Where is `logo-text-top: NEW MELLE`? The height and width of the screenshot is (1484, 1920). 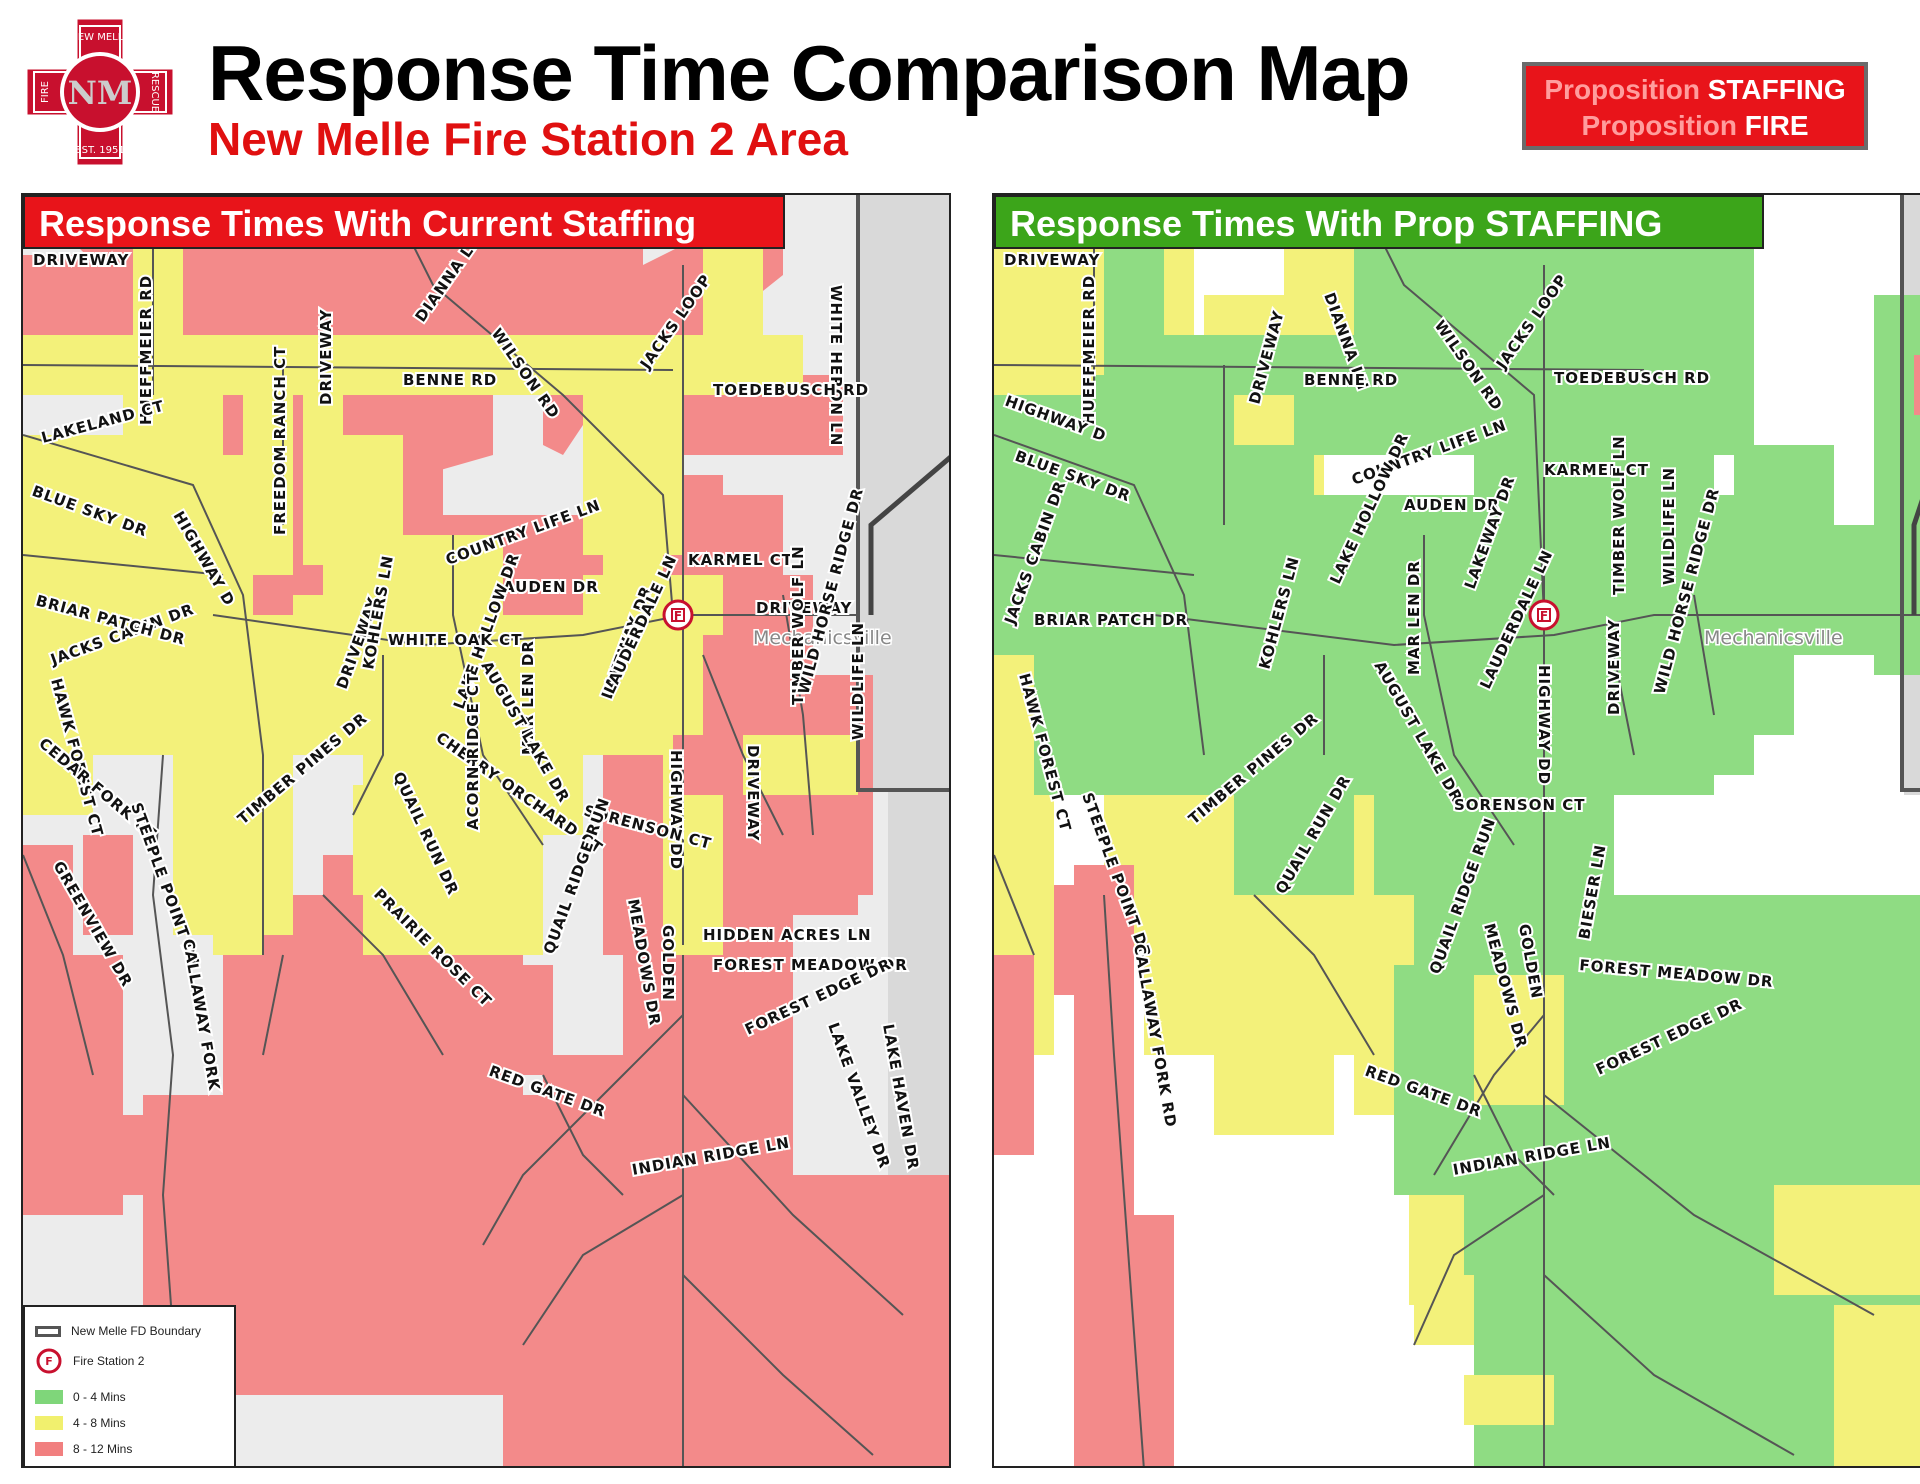 logo-text-top: NEW MELLE is located at coordinates (99, 37).